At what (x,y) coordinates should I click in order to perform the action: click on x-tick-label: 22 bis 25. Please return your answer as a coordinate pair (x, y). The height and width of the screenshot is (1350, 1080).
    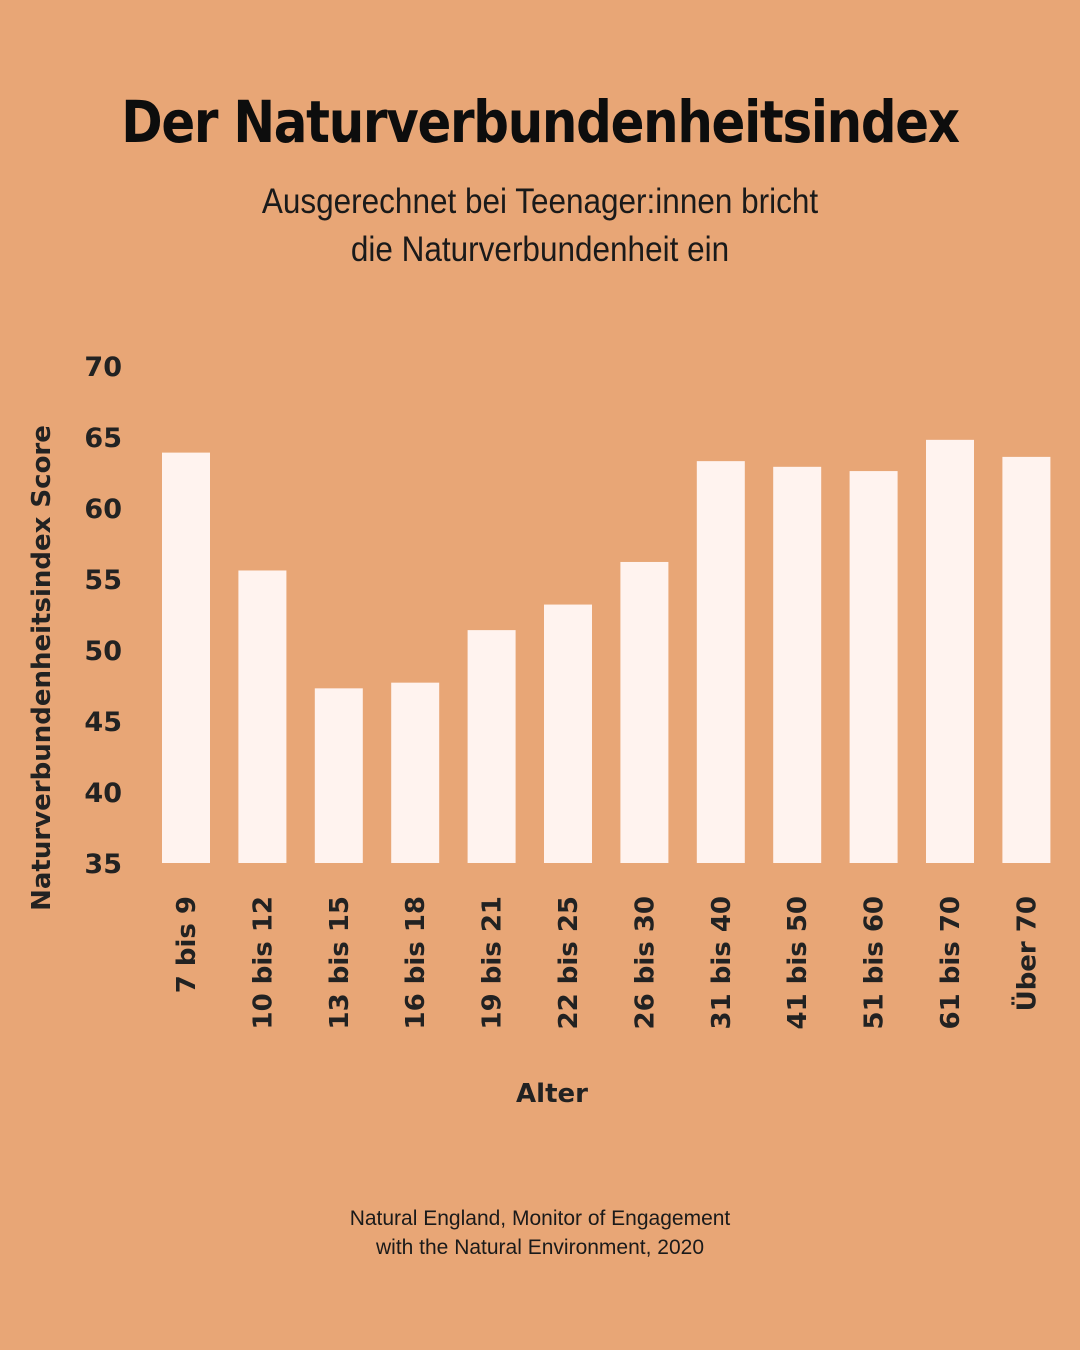
    Looking at the image, I should click on (569, 962).